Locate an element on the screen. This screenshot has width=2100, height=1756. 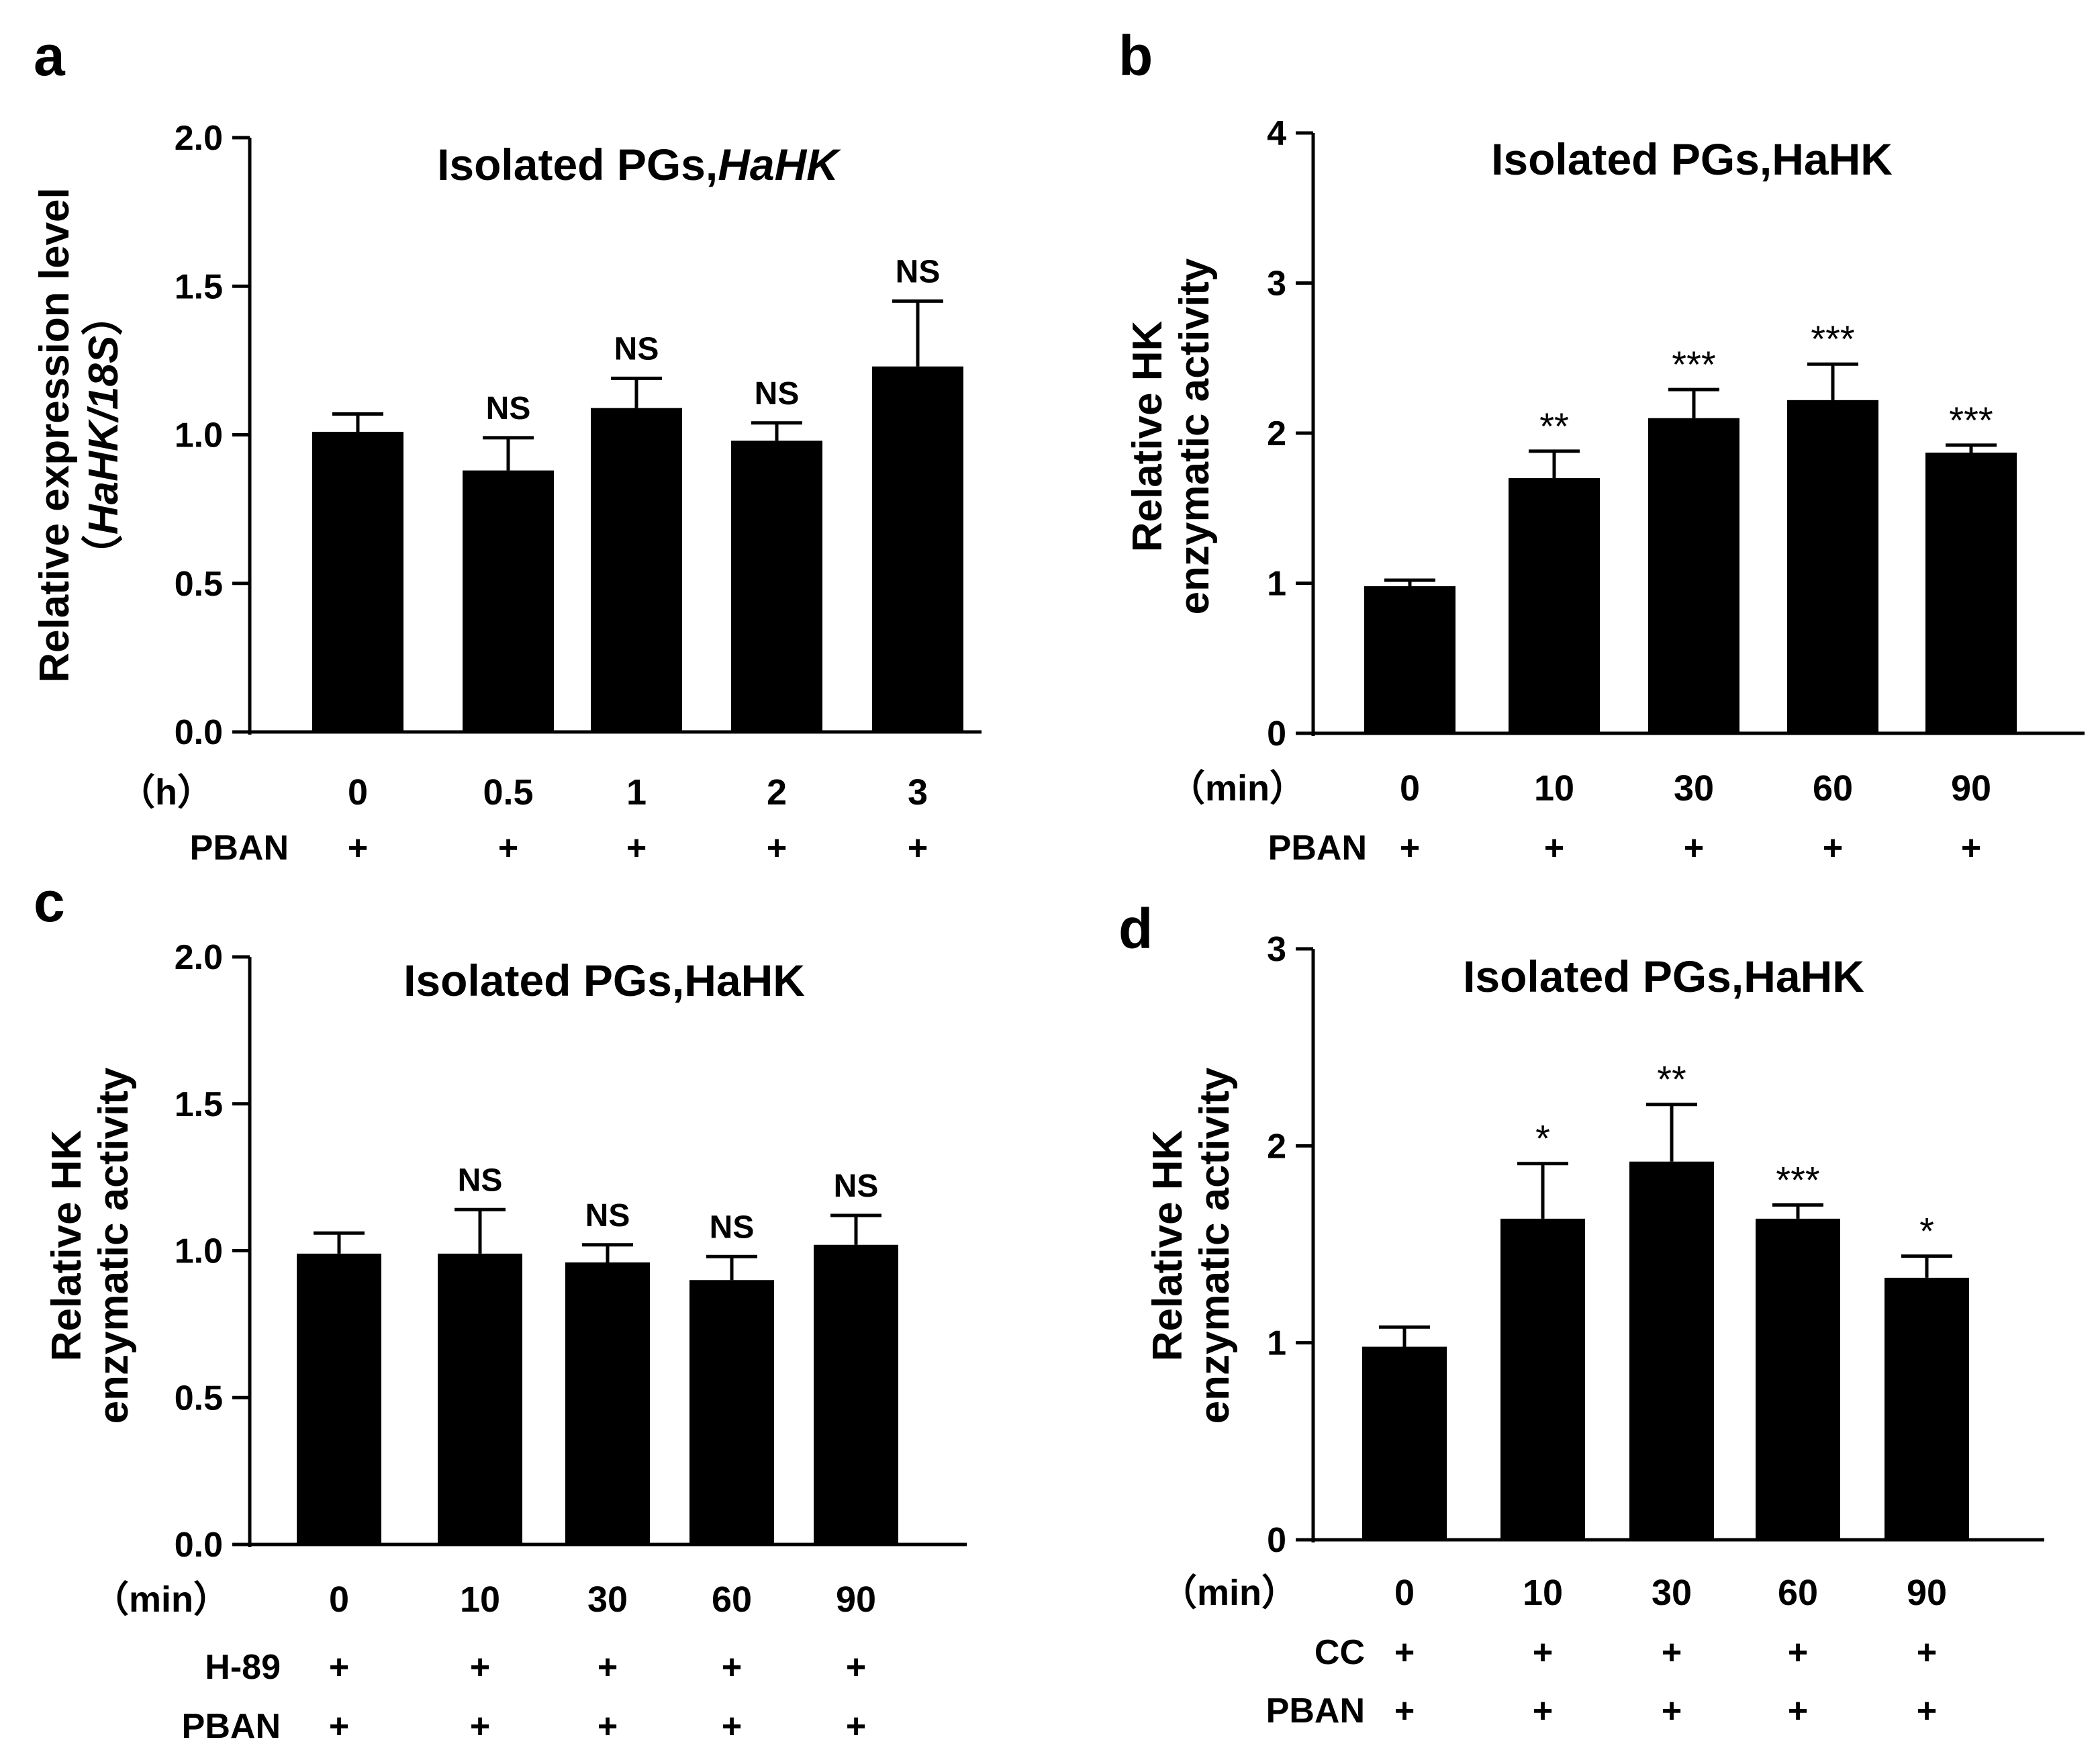
x-unit-label: （min） is located at coordinates (1237, 788).